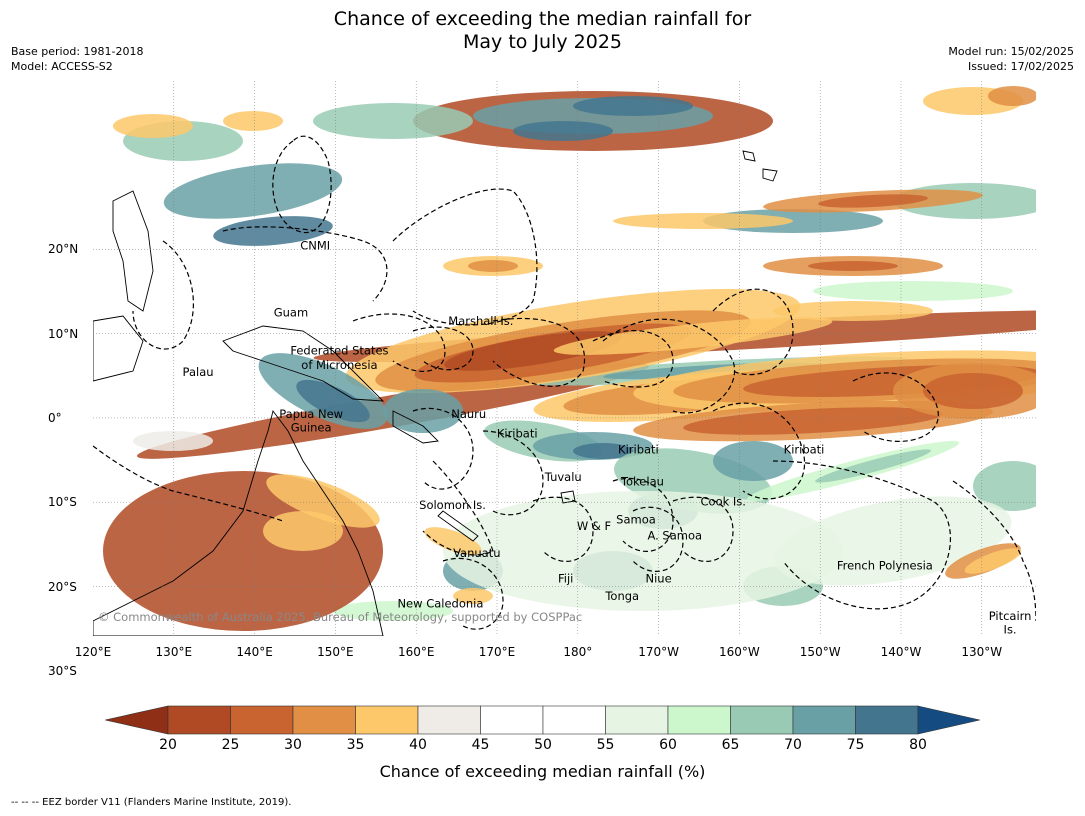 Image resolution: width=1085 pixels, height=816 pixels. Describe the element at coordinates (468, 414) in the screenshot. I see `region-label: Nauru` at that location.